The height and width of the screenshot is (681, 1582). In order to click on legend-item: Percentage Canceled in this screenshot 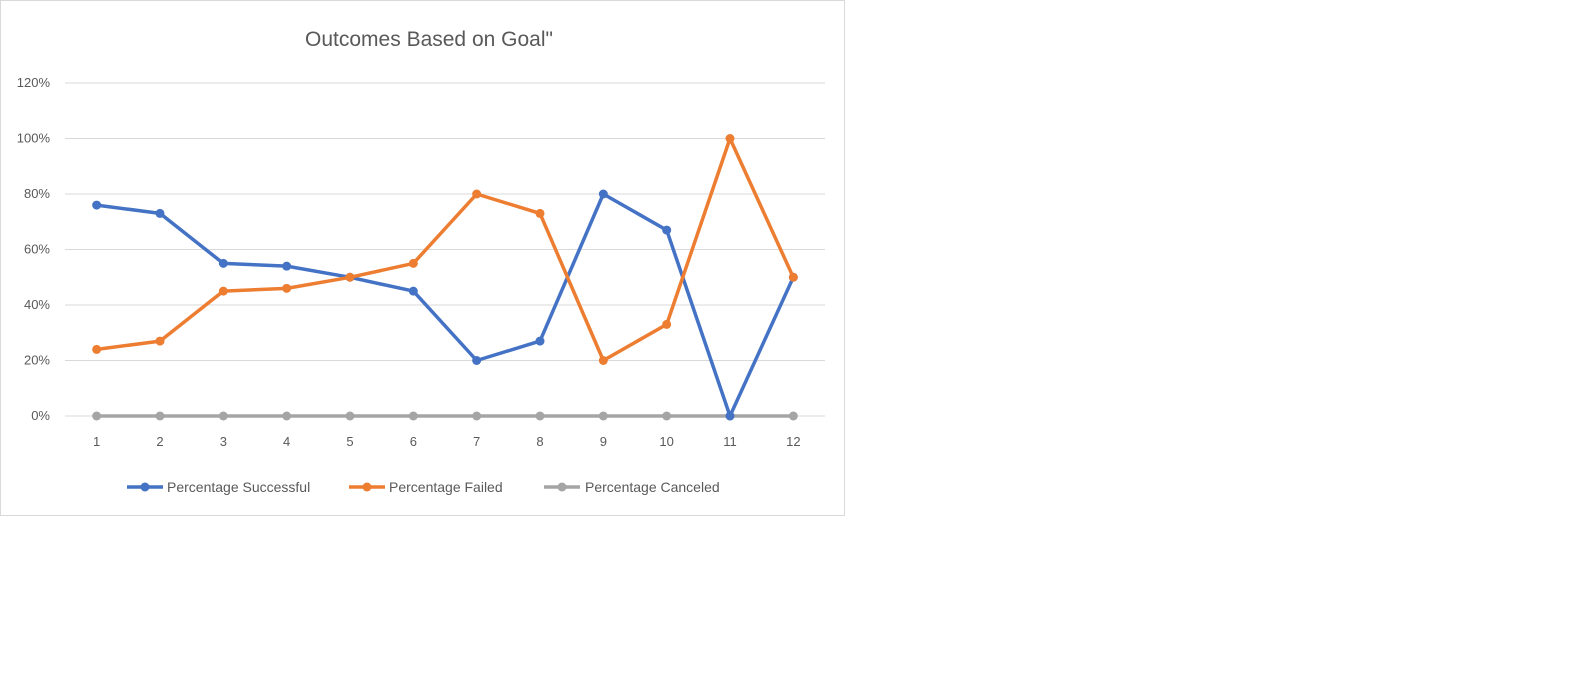, I will do `click(632, 487)`.